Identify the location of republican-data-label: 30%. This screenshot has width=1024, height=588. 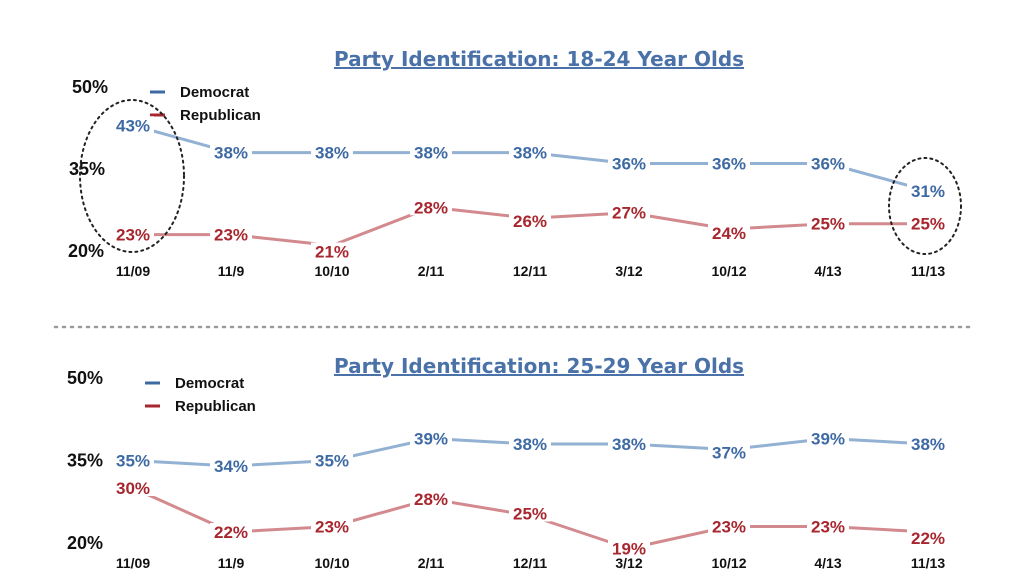
(133, 488).